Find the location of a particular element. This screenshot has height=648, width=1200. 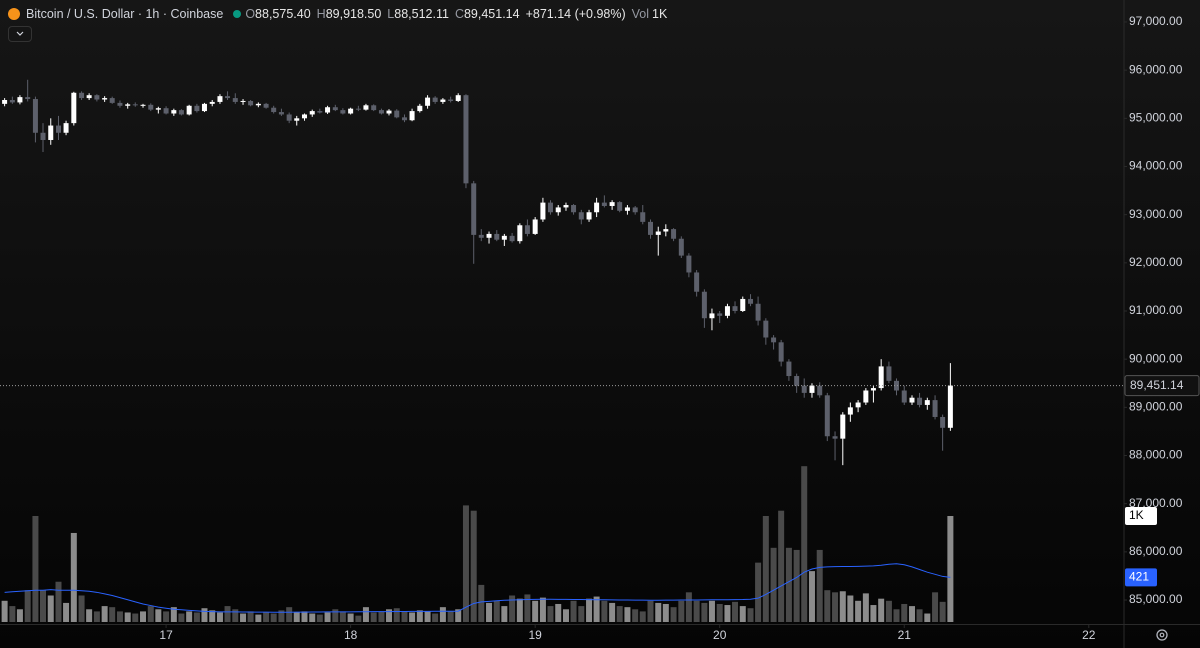

y-tick-label: 86,000.00 is located at coordinates (1156, 551).